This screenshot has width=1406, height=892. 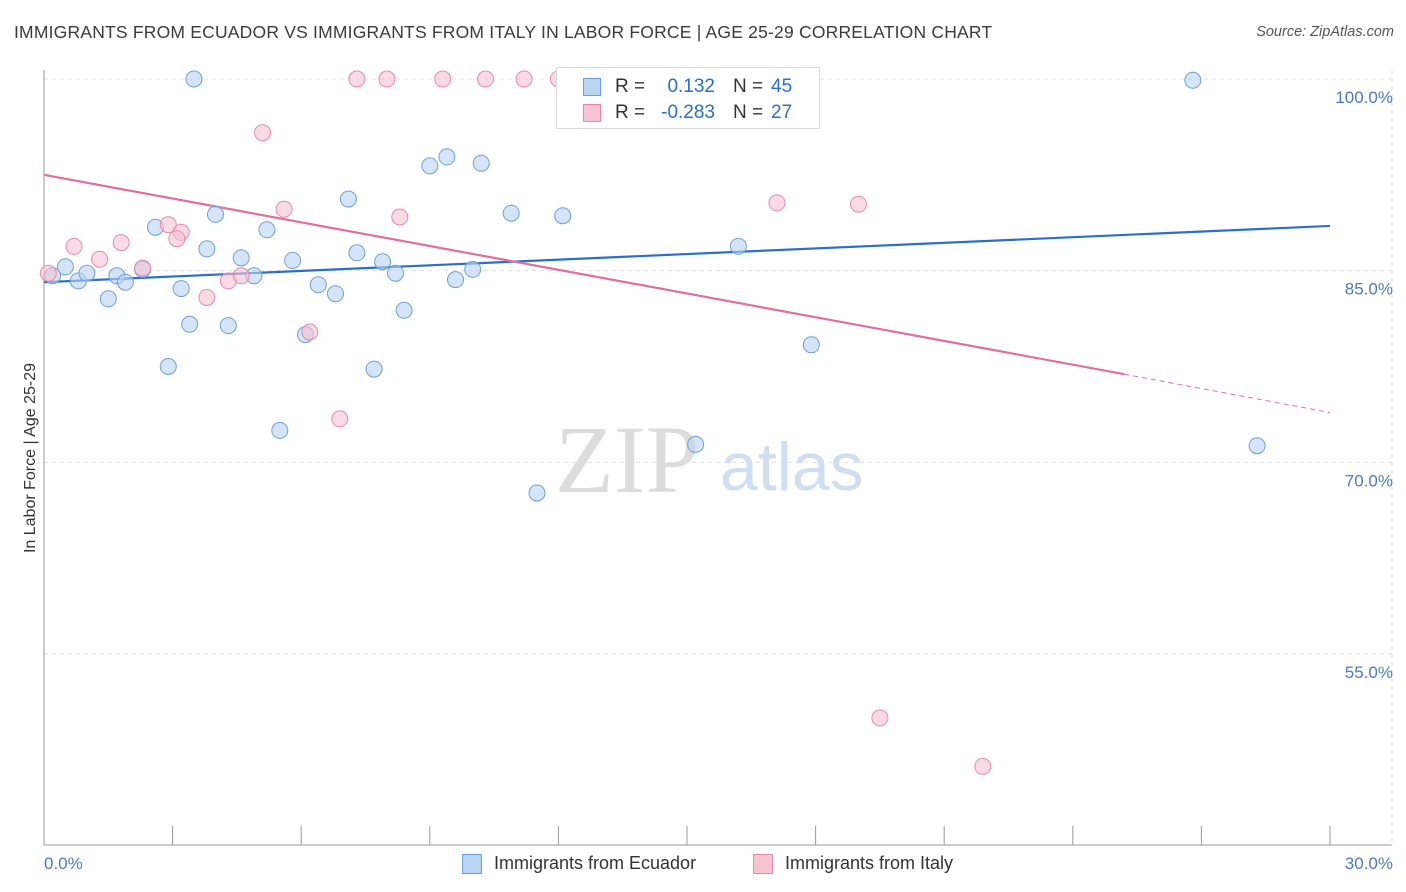 What do you see at coordinates (1369, 289) in the screenshot?
I see `y-tick-label: 85.0%` at bounding box center [1369, 289].